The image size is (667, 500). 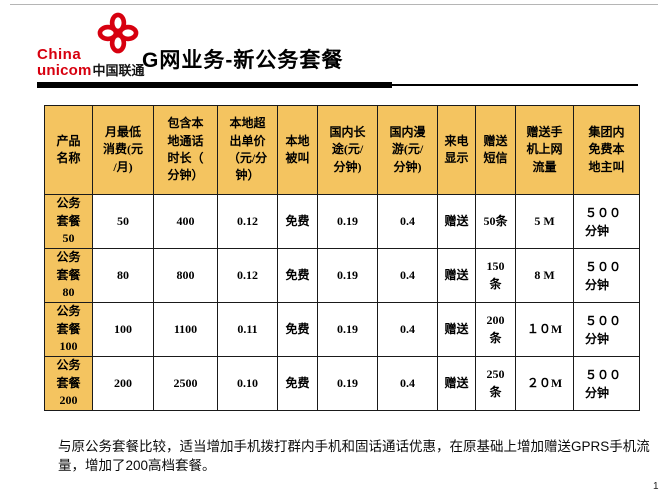 What do you see at coordinates (64, 70) in the screenshot?
I see `brand-unicom-text: unicom` at bounding box center [64, 70].